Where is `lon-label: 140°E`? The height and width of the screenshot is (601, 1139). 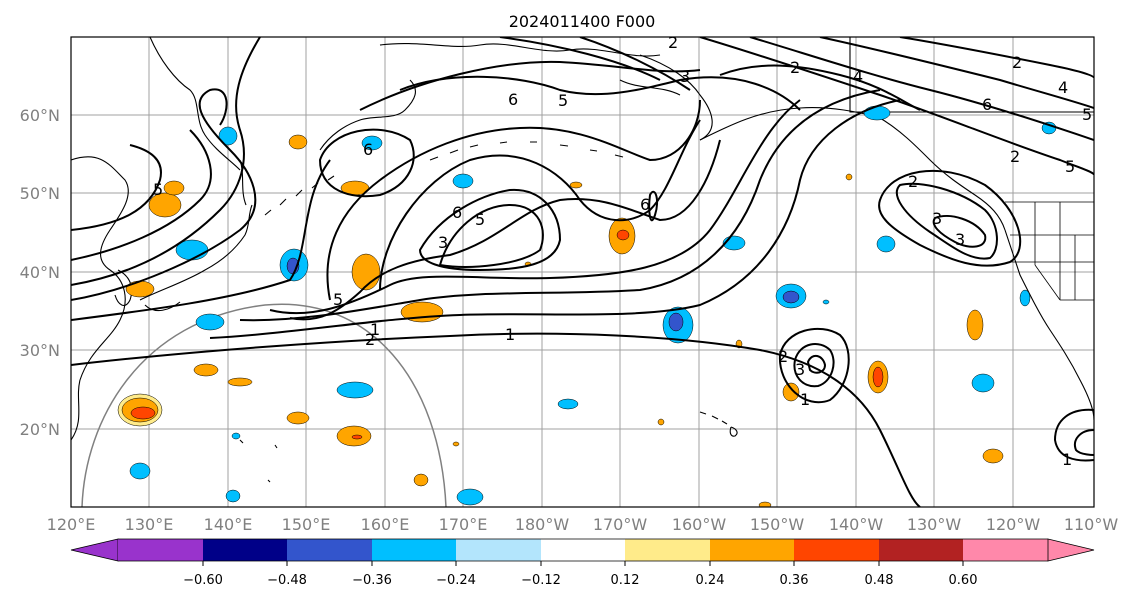
lon-label: 140°E is located at coordinates (228, 524).